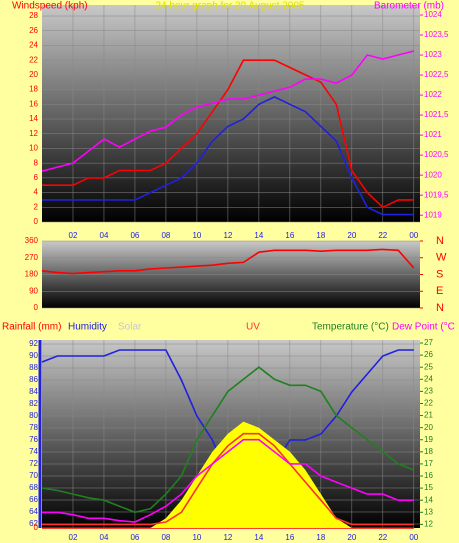 This screenshot has height=543, width=459. What do you see at coordinates (428, 499) in the screenshot?
I see `y2-tick-label: 14` at bounding box center [428, 499].